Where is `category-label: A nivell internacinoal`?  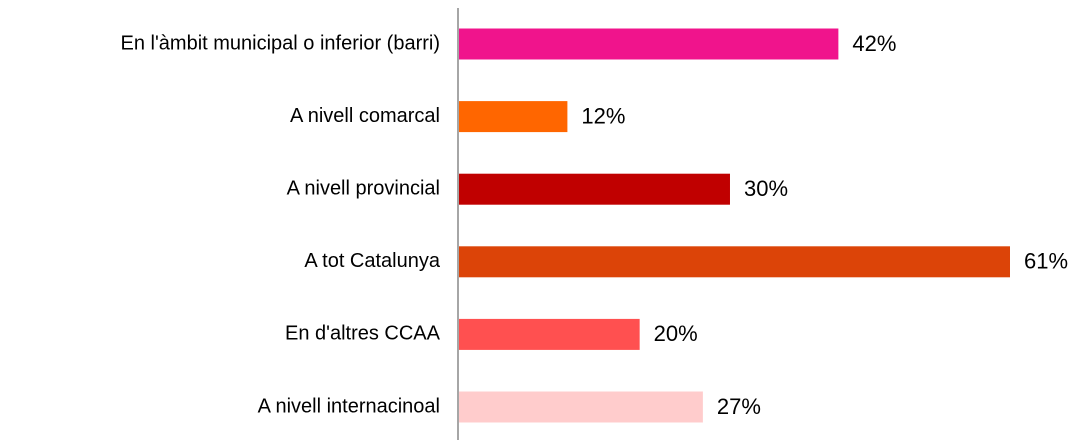
category-label: A nivell internacinoal is located at coordinates (349, 406).